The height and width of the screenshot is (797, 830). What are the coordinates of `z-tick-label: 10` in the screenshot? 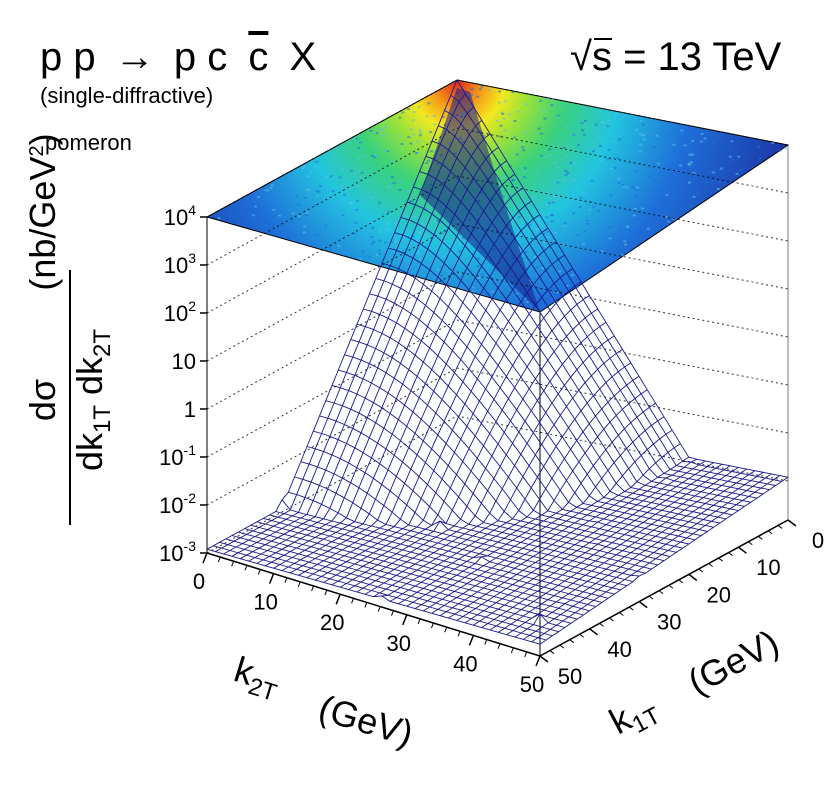 It's located at (184, 361).